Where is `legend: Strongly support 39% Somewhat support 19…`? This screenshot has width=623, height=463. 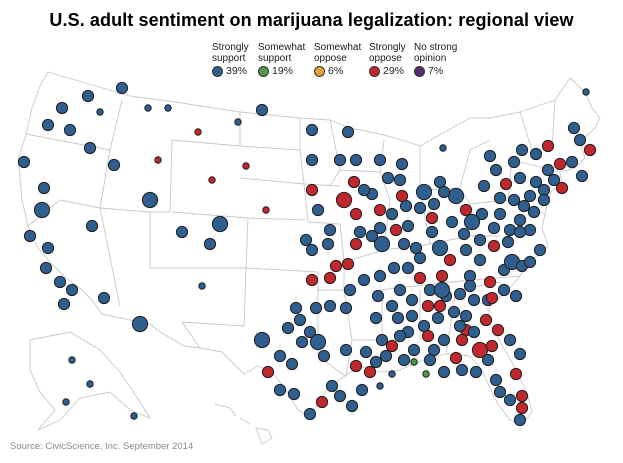
legend: Strongly support 39% Somewhat support 19… is located at coordinates (311, 67).